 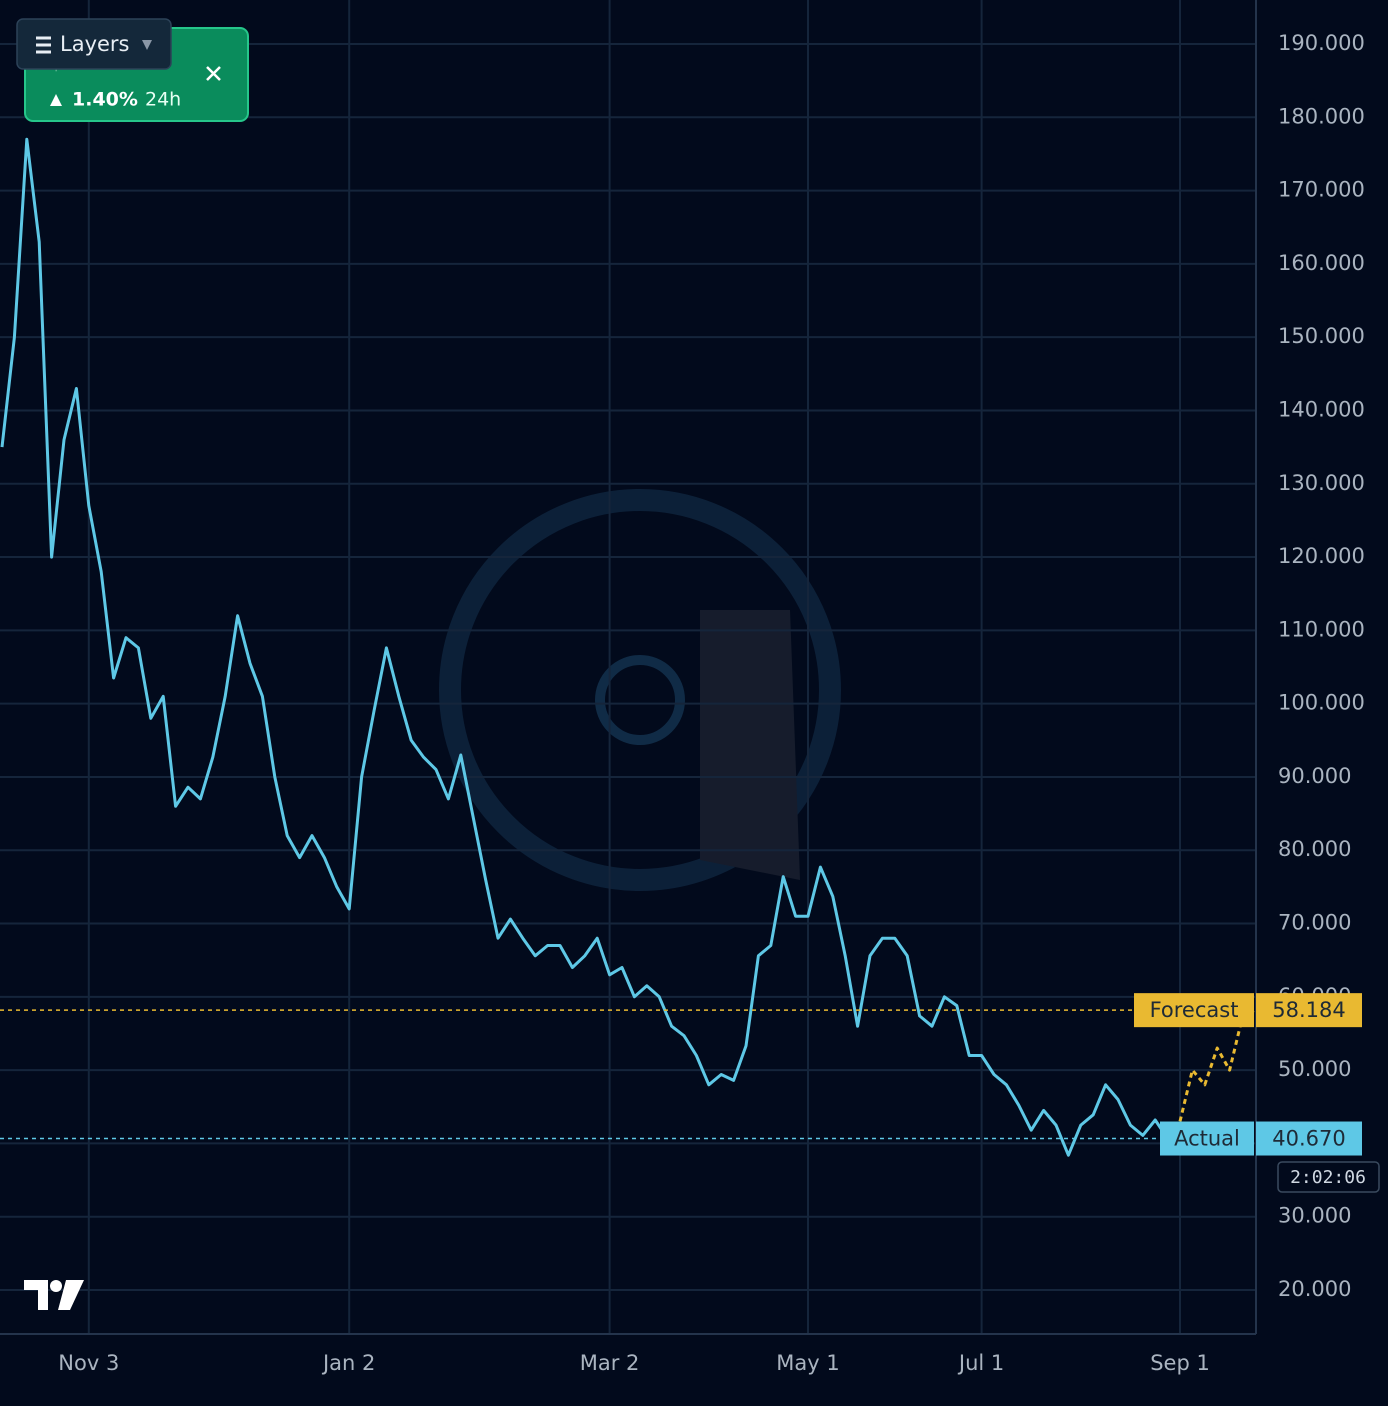 I want to click on x-tick-label: Sep 1, so click(x=1180, y=1363).